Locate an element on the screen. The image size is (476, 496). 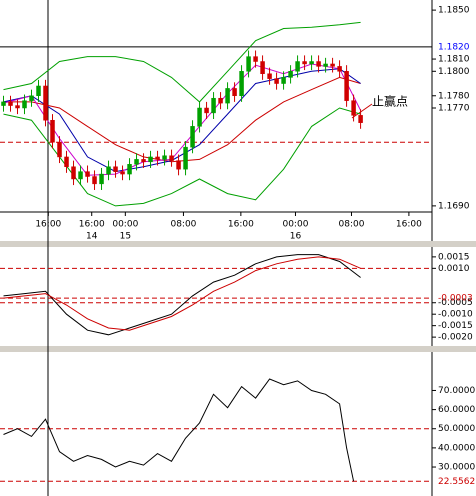
y-tick-label: 1.1800 is located at coordinates (454, 72).